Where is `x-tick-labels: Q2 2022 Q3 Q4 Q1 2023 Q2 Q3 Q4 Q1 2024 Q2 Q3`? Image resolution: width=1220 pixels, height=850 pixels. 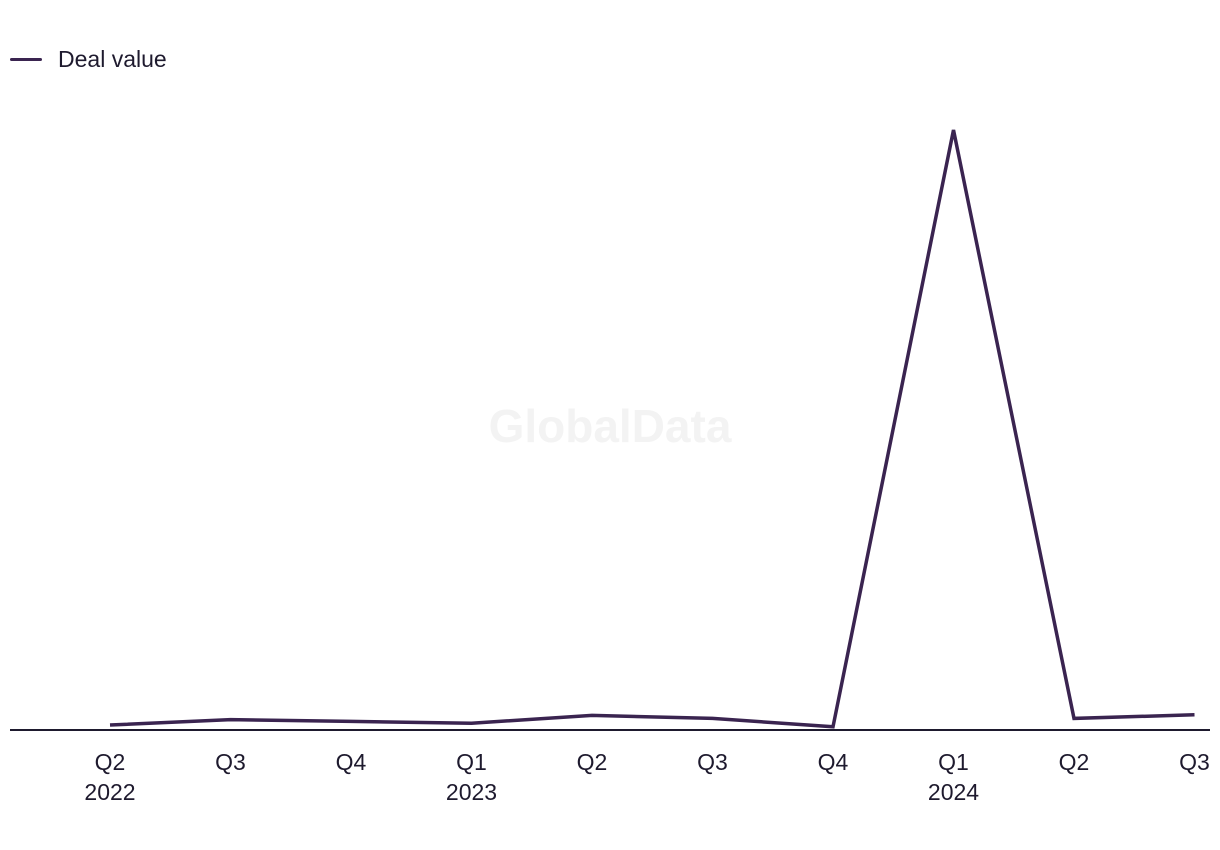
x-tick-labels: Q2 2022 Q3 Q4 Q1 2023 Q2 Q3 Q4 Q1 2024 Q2 Q3 is located at coordinates (646, 777).